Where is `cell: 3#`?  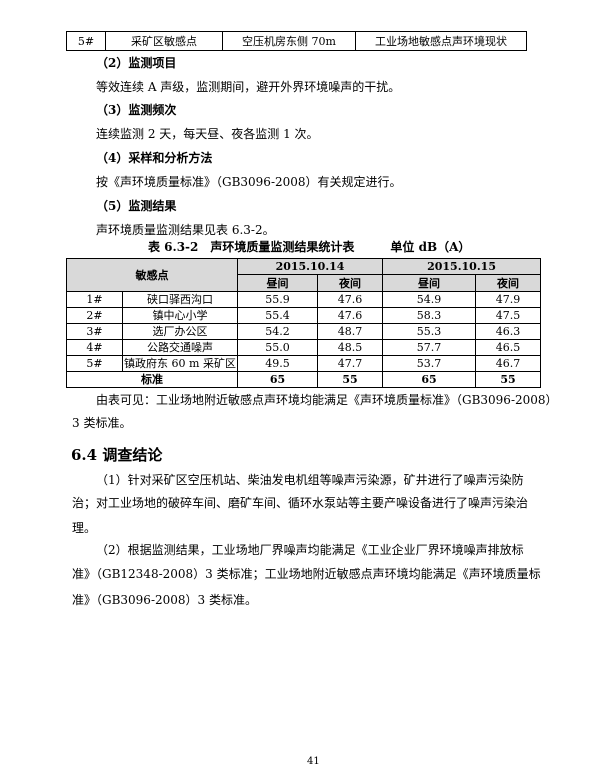
cell: 3# is located at coordinates (94, 331).